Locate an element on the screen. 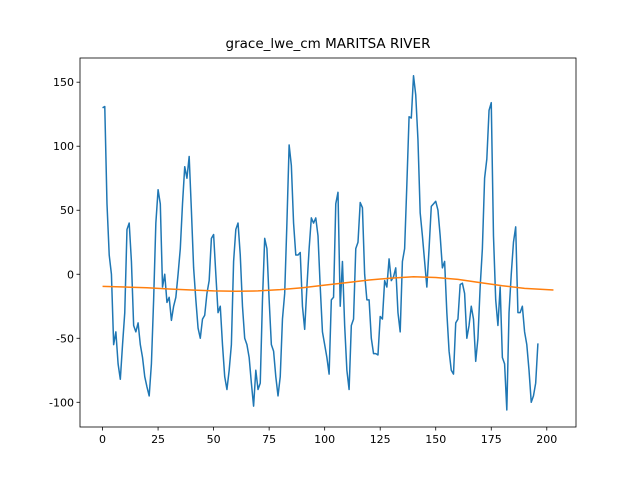 The width and height of the screenshot is (640, 480). chart-title: grace_lwe_cm MARITSA RIVER is located at coordinates (328, 44).